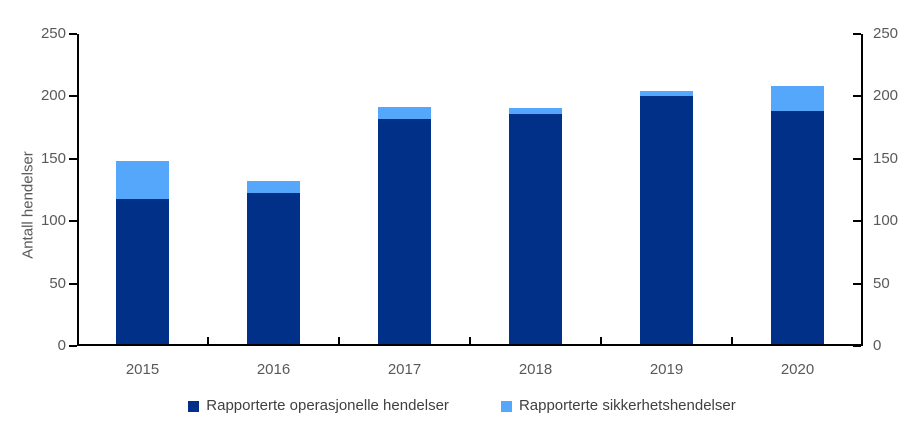 The image size is (924, 421). Describe the element at coordinates (61, 345) in the screenshot. I see `left-y-tick-label: 0` at that location.